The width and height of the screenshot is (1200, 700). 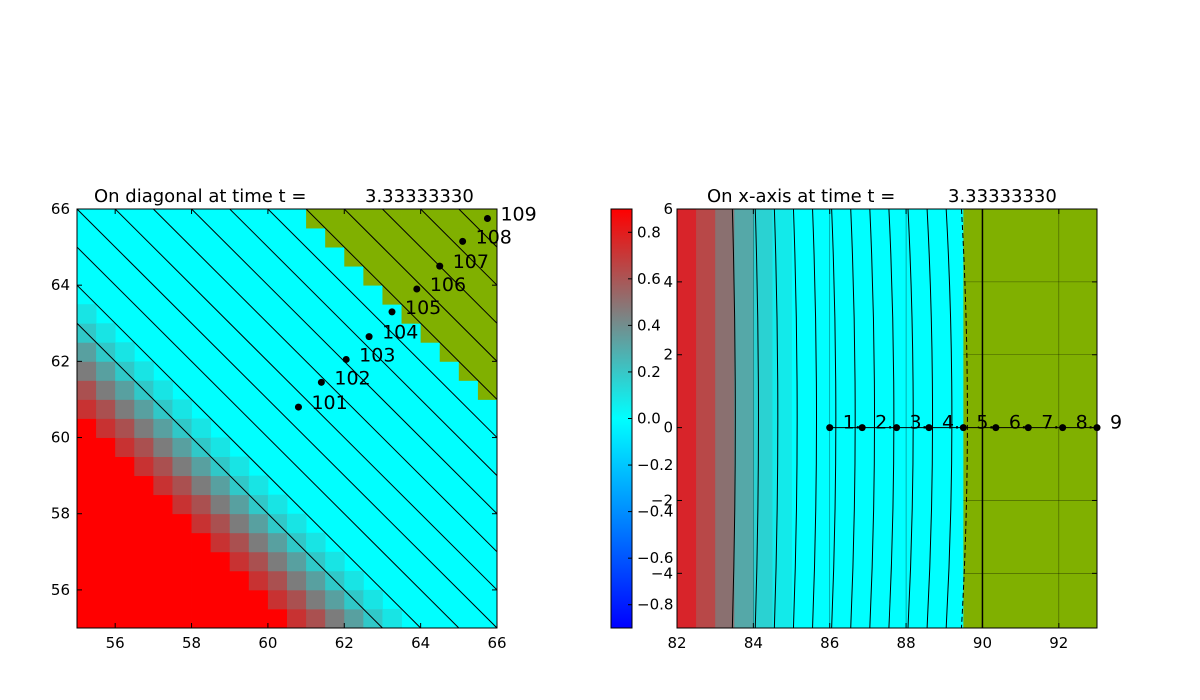 What do you see at coordinates (1015, 423) in the screenshot?
I see `right-point-label: 6` at bounding box center [1015, 423].